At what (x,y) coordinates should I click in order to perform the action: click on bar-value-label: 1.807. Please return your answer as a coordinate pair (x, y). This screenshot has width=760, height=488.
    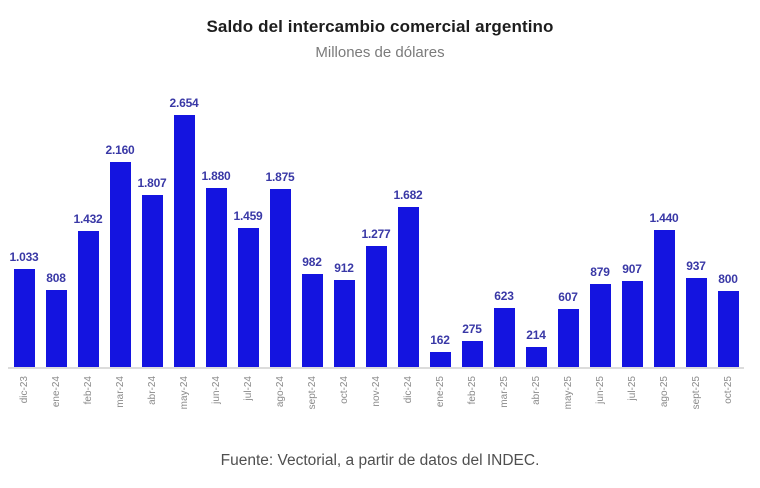
    Looking at the image, I should click on (152, 183).